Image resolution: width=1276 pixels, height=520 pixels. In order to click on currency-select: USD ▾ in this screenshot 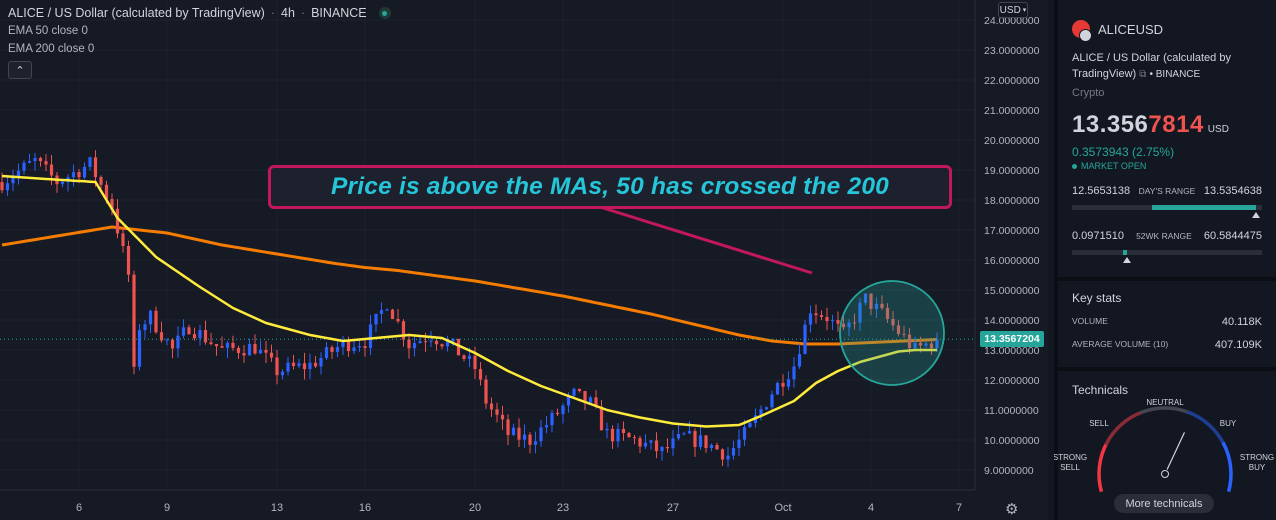, I will do `click(1013, 10)`.